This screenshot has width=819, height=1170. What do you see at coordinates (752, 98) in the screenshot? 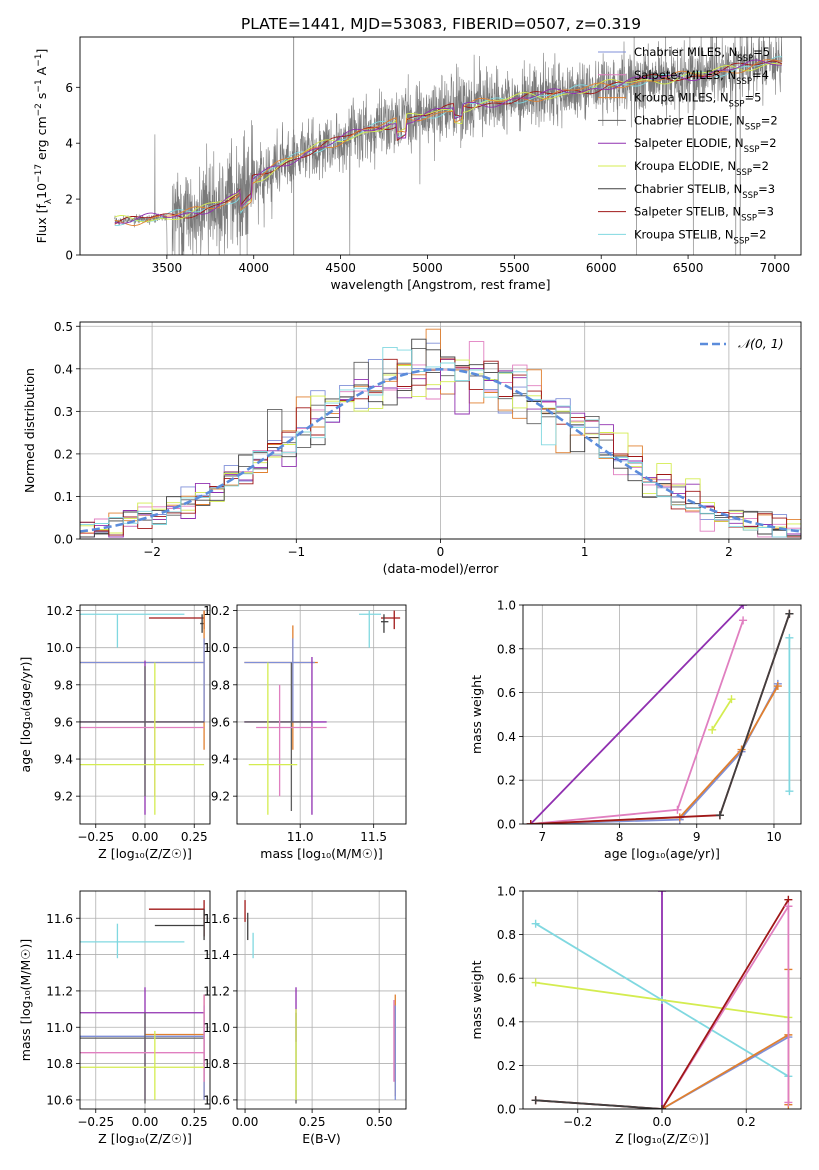
I see `legend-label-suffix: =5` at bounding box center [752, 98].